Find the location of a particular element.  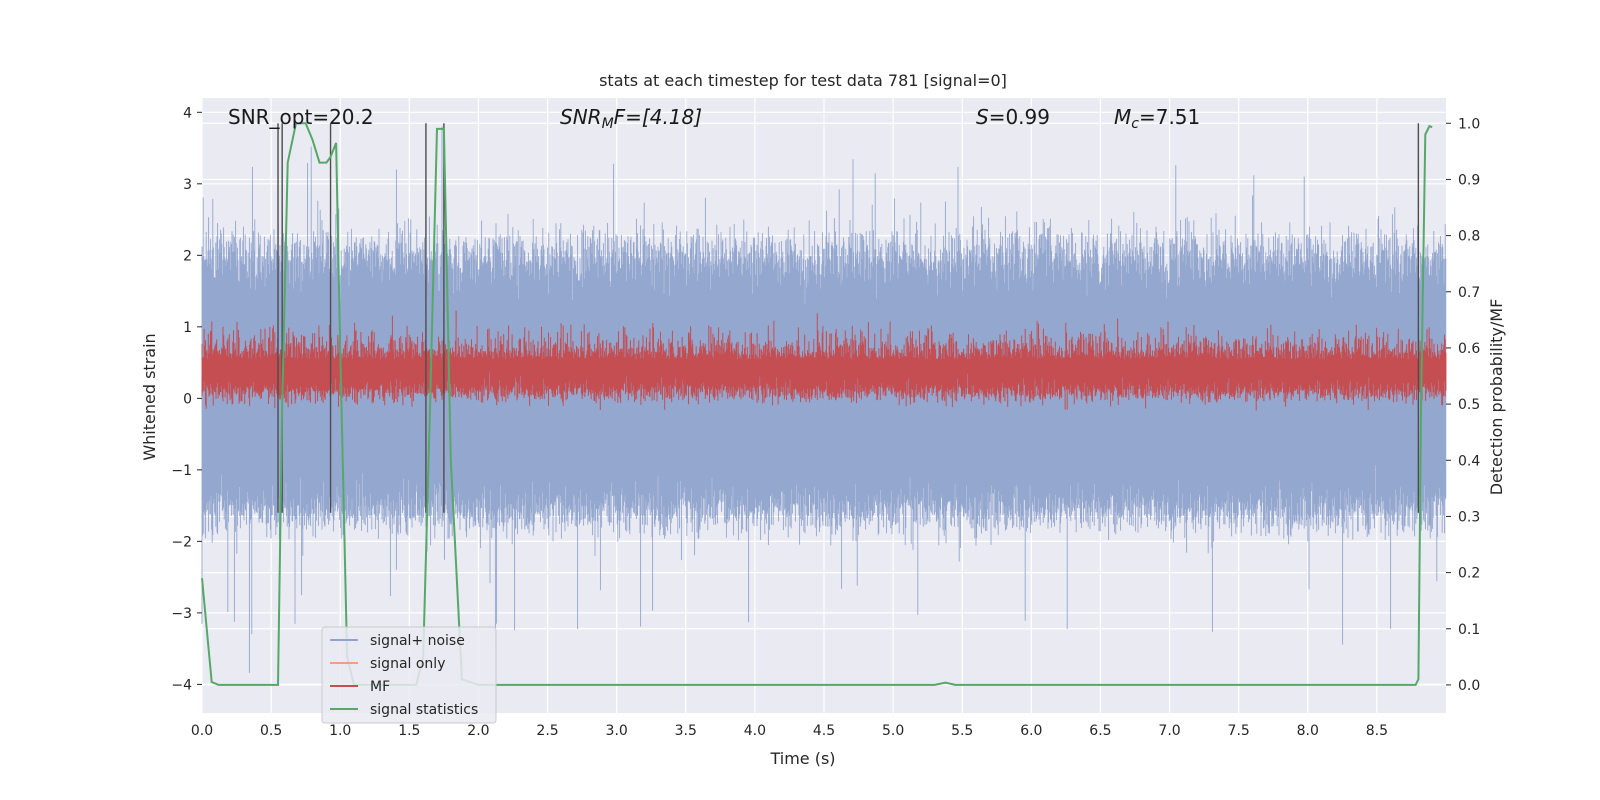

y-tick-label: −2 is located at coordinates (181, 542).